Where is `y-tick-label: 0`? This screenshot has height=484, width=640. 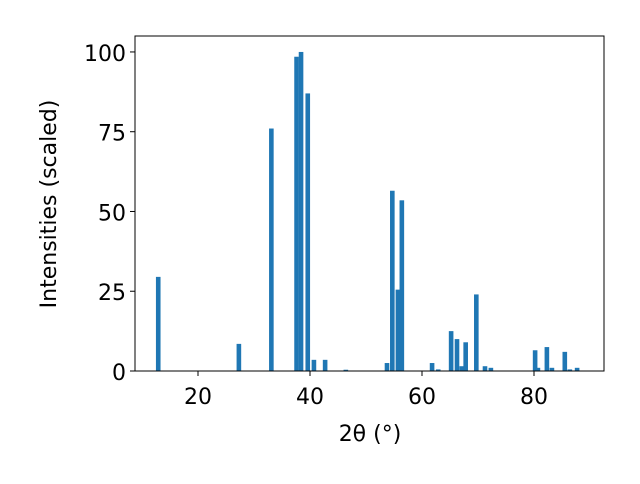 y-tick-label: 0 is located at coordinates (119, 373).